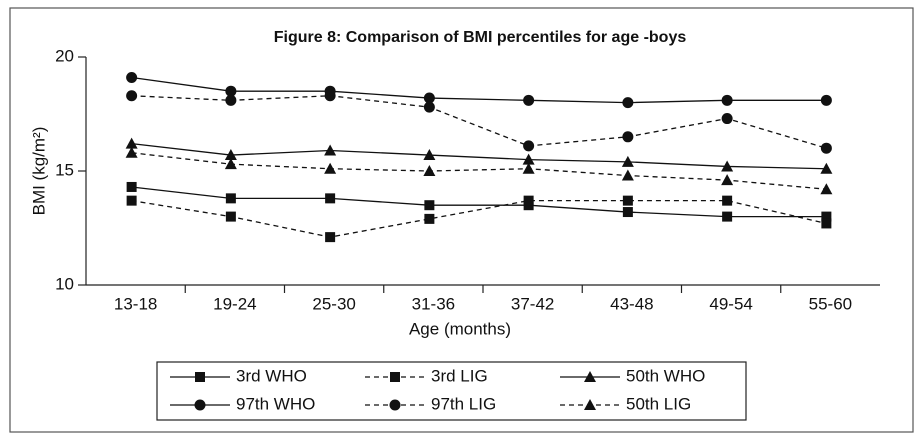 Image resolution: width=923 pixels, height=439 pixels. Describe the element at coordinates (730, 303) in the screenshot. I see `x-tick-label: 49-54` at that location.